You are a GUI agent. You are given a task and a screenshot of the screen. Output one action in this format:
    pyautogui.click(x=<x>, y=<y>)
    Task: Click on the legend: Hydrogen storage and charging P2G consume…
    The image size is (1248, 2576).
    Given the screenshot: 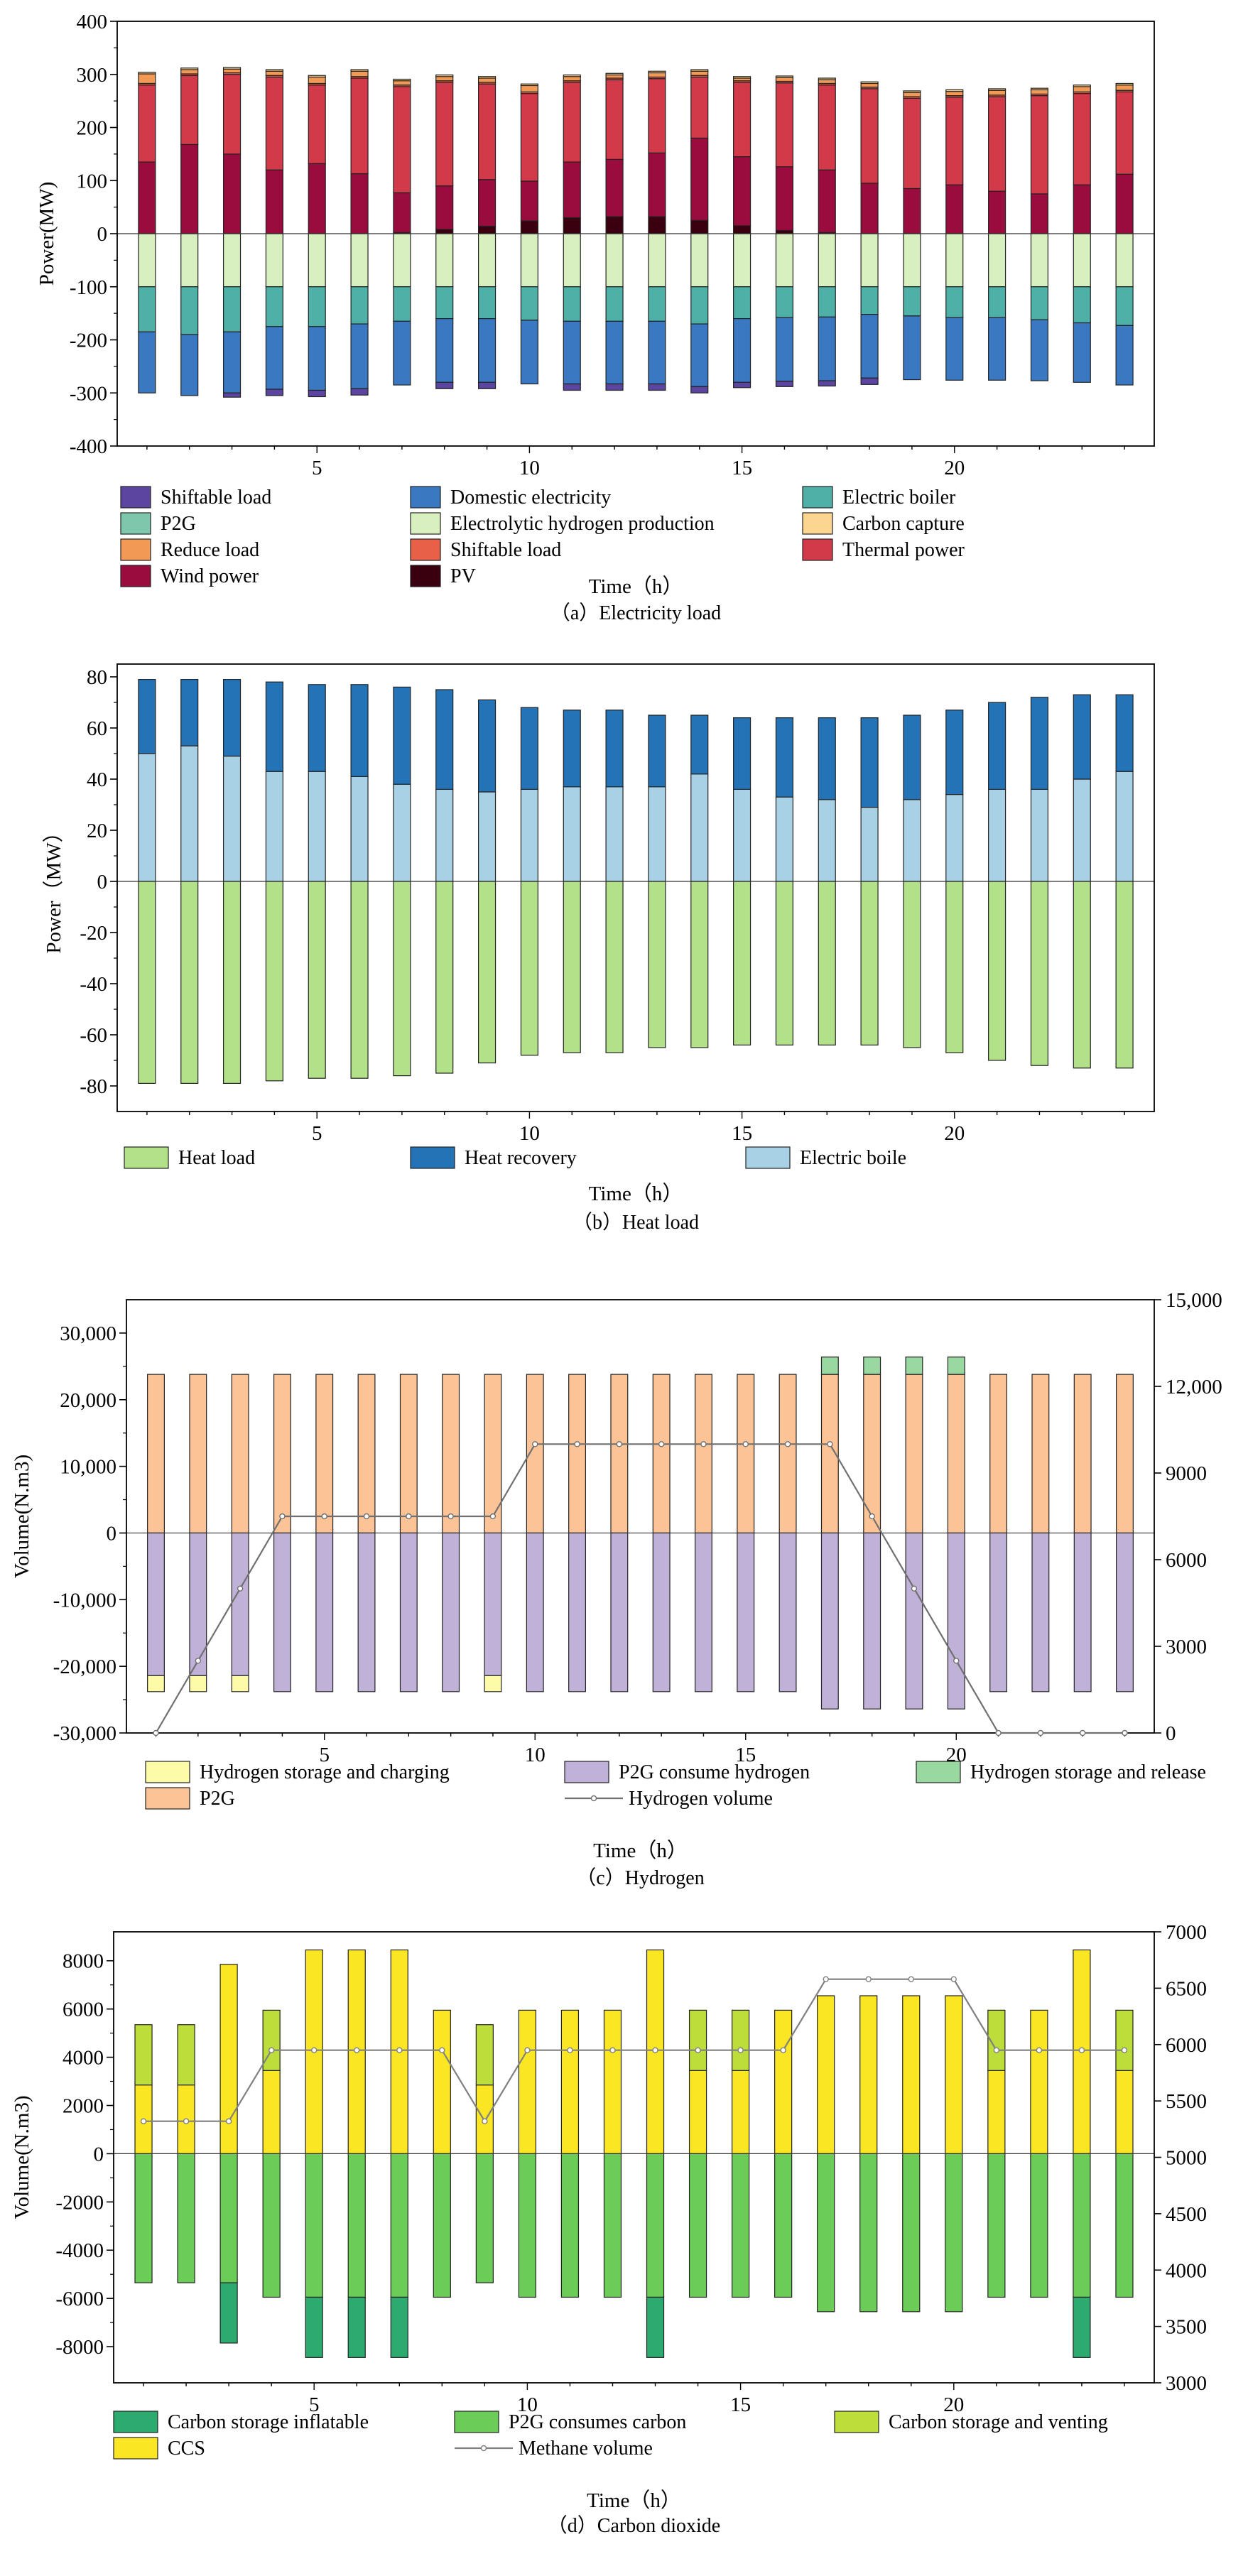 What is the action you would take?
    pyautogui.click(x=675, y=1786)
    